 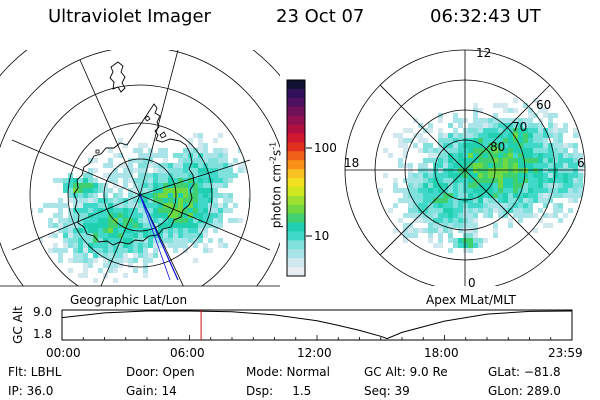 What do you see at coordinates (322, 236) in the screenshot?
I see `colorbar-tick-10: 10` at bounding box center [322, 236].